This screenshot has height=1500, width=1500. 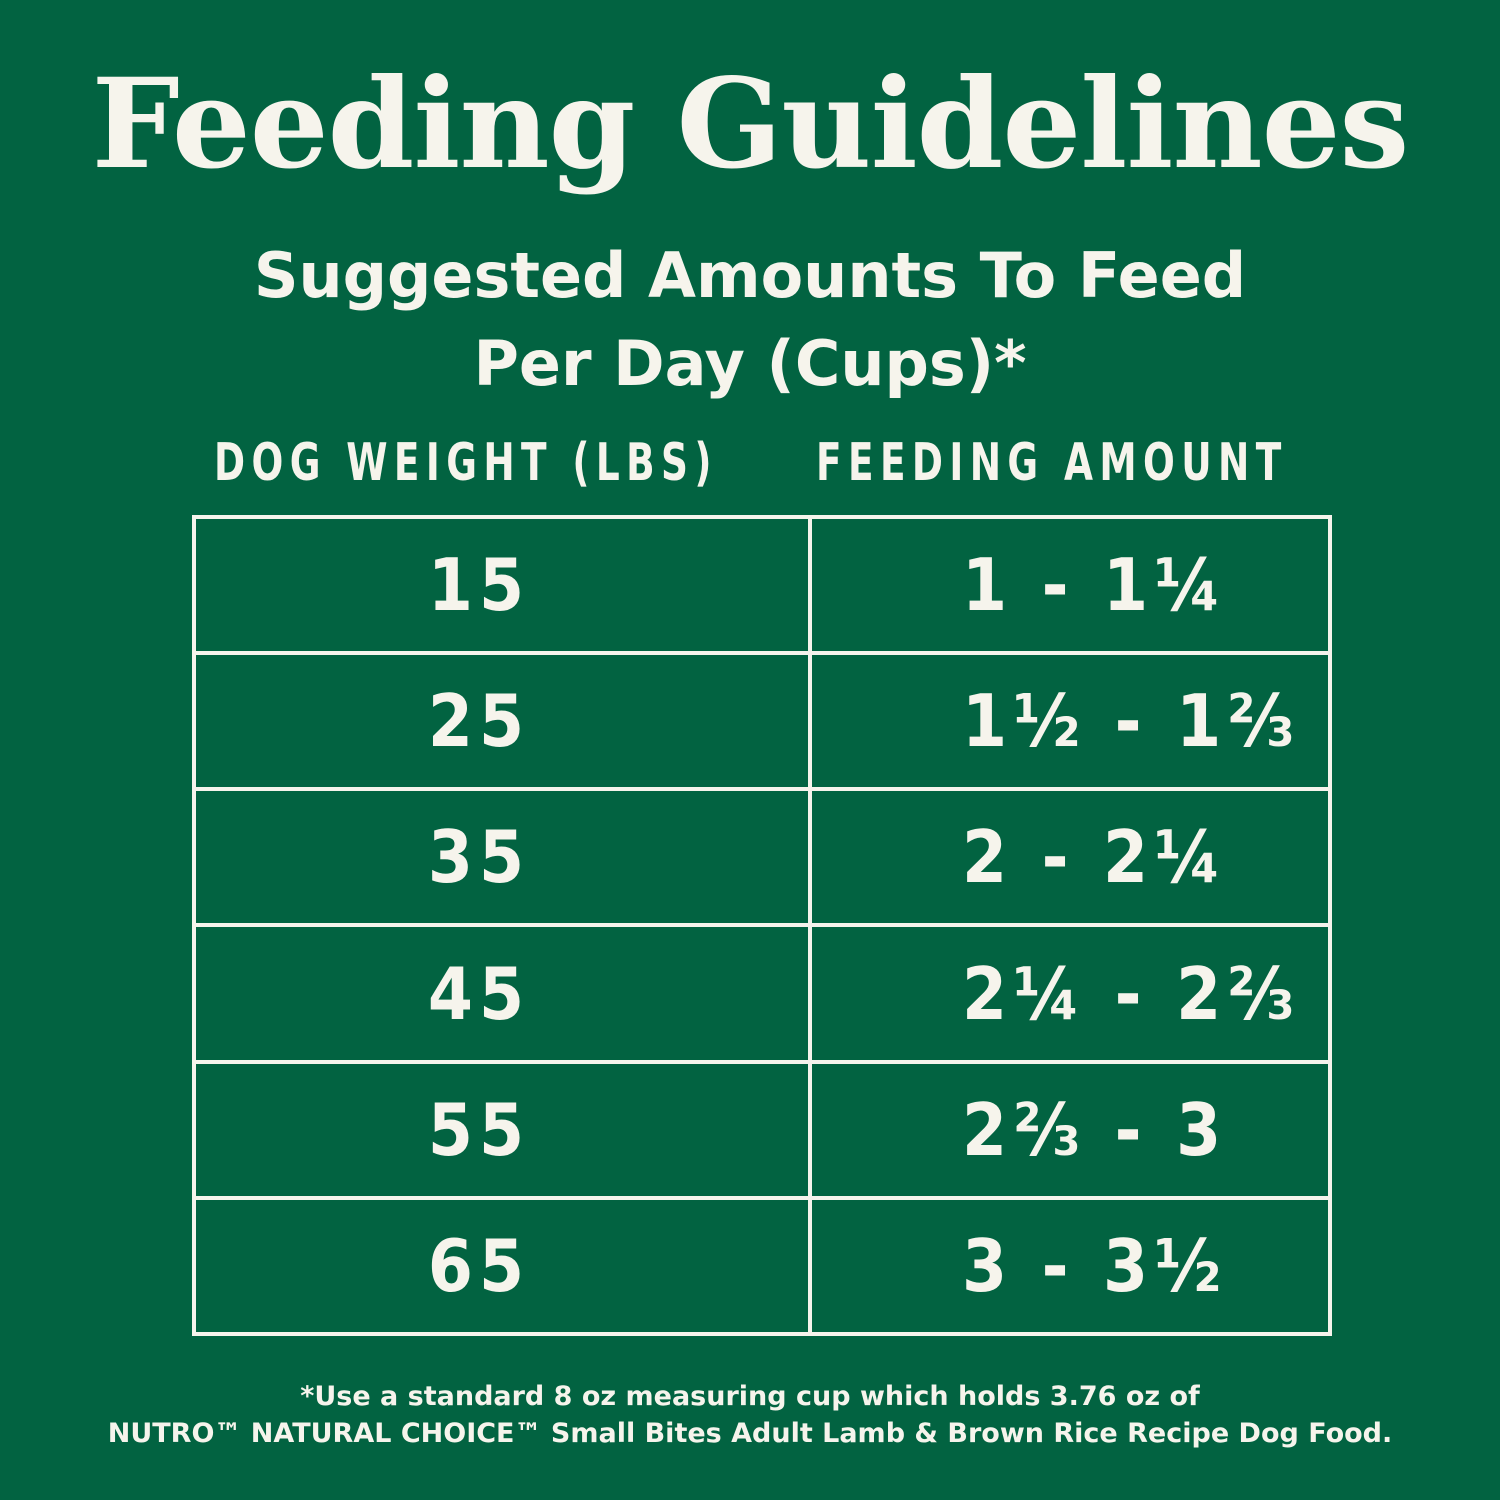 What do you see at coordinates (1070, 585) in the screenshot?
I see `feeding-amount-cell: 1 - 1¼` at bounding box center [1070, 585].